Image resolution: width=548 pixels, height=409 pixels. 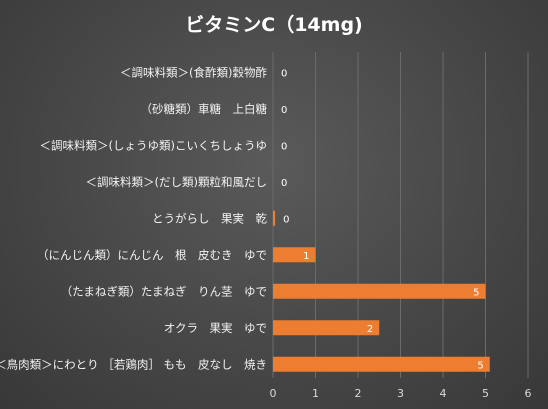 I want to click on category-label: ＜鳥肉類＞にわとり ［若鶏肉］ もも 皮なし 焼き, so click(x=133, y=364).